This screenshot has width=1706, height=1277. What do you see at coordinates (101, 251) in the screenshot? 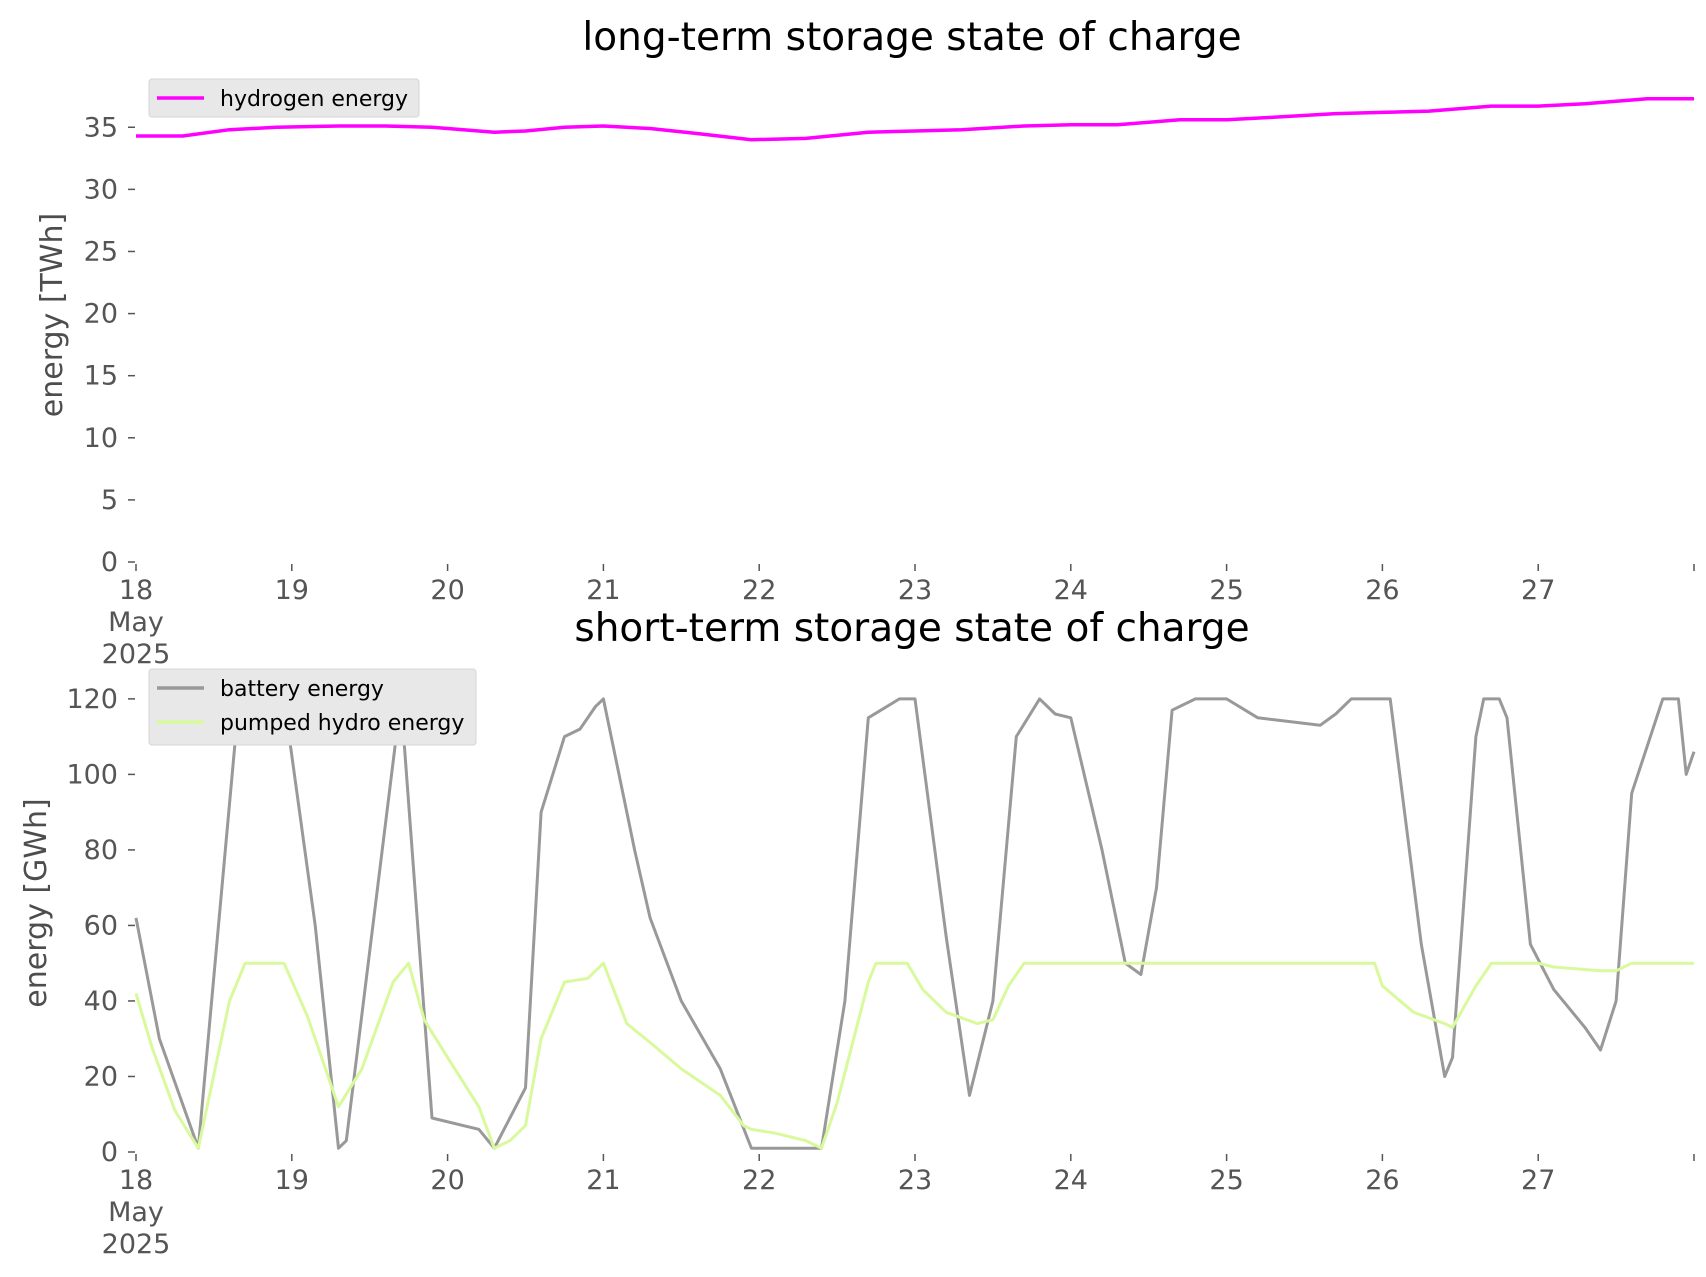
I see `y-tick-label: 25` at bounding box center [101, 251].